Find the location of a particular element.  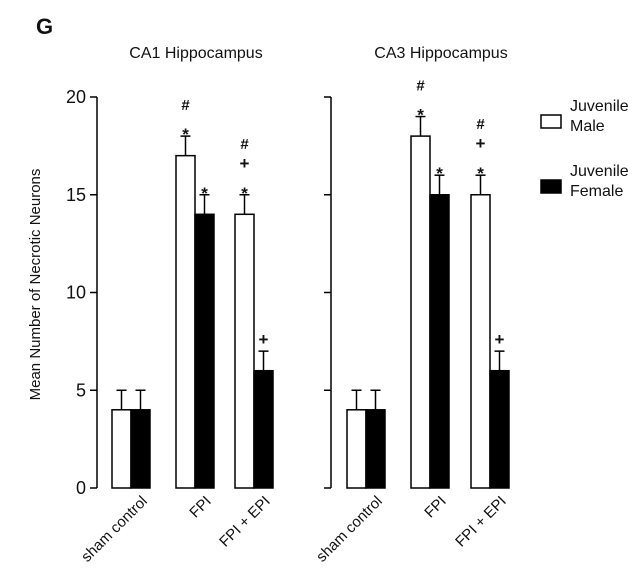

ca1-fpi-male-significance-mark: # is located at coordinates (185, 105).